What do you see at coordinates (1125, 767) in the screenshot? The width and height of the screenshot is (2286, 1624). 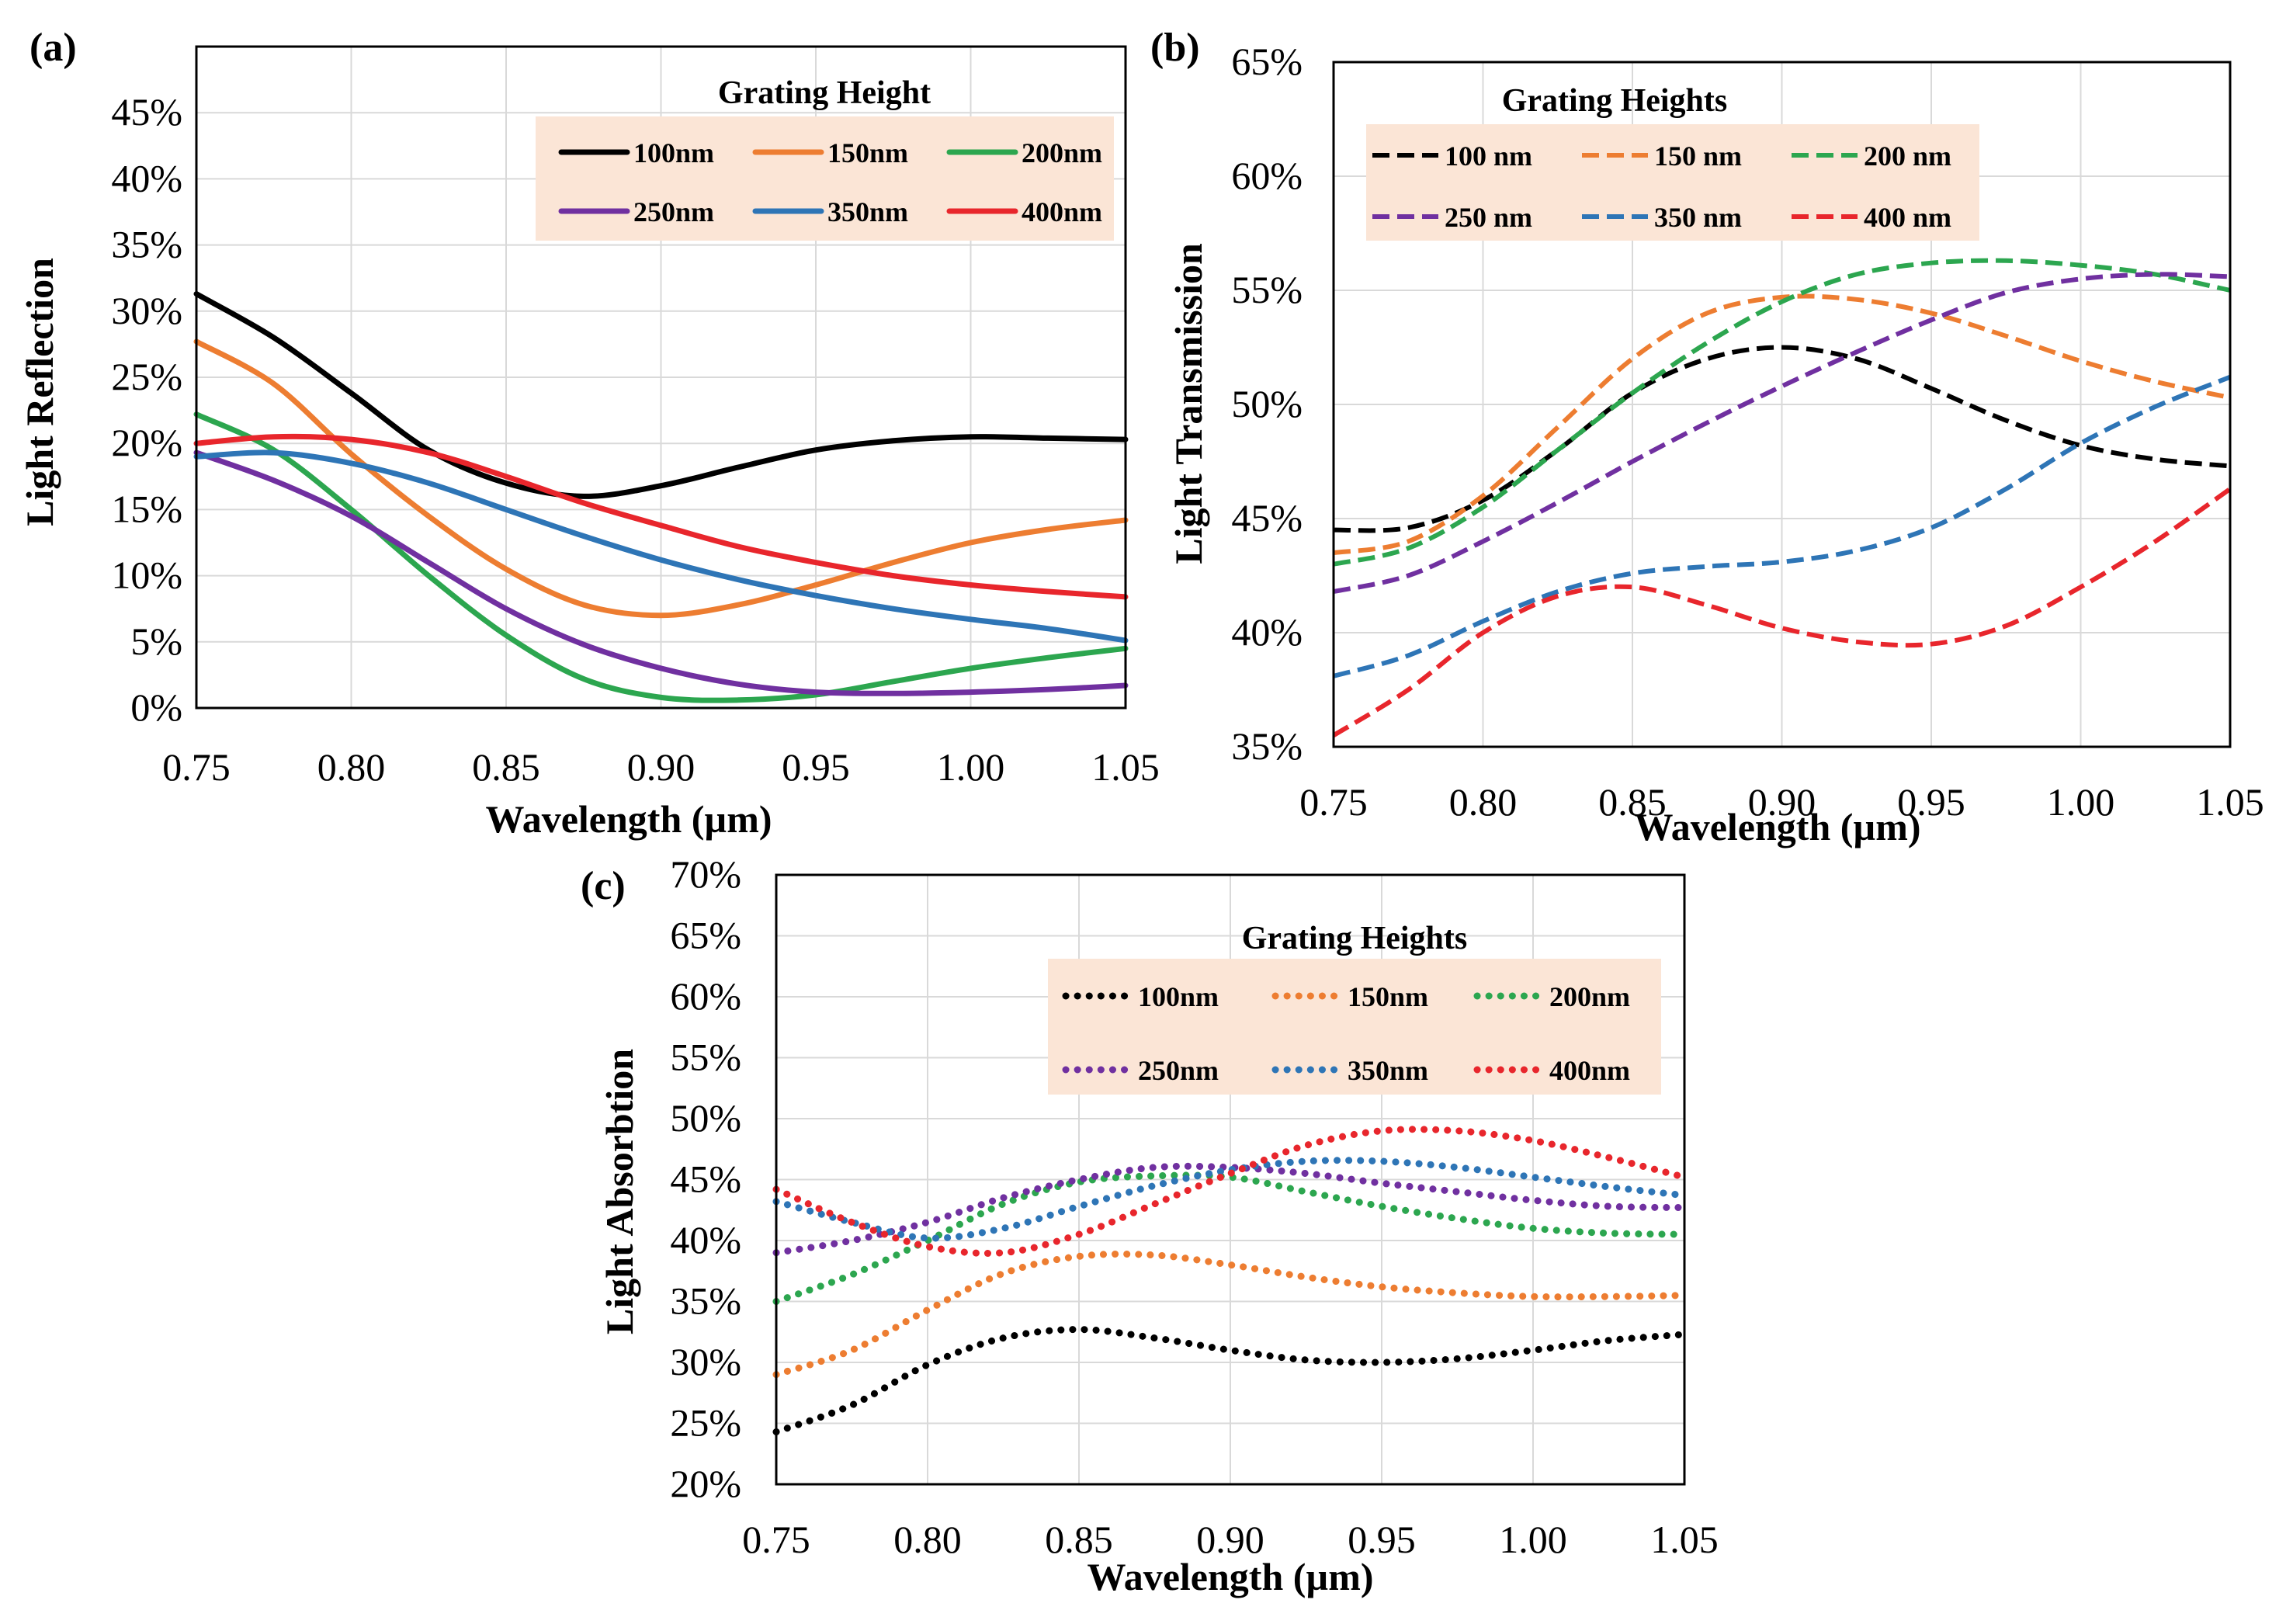 I see `panel-a-xtick-label: 1.05` at bounding box center [1125, 767].